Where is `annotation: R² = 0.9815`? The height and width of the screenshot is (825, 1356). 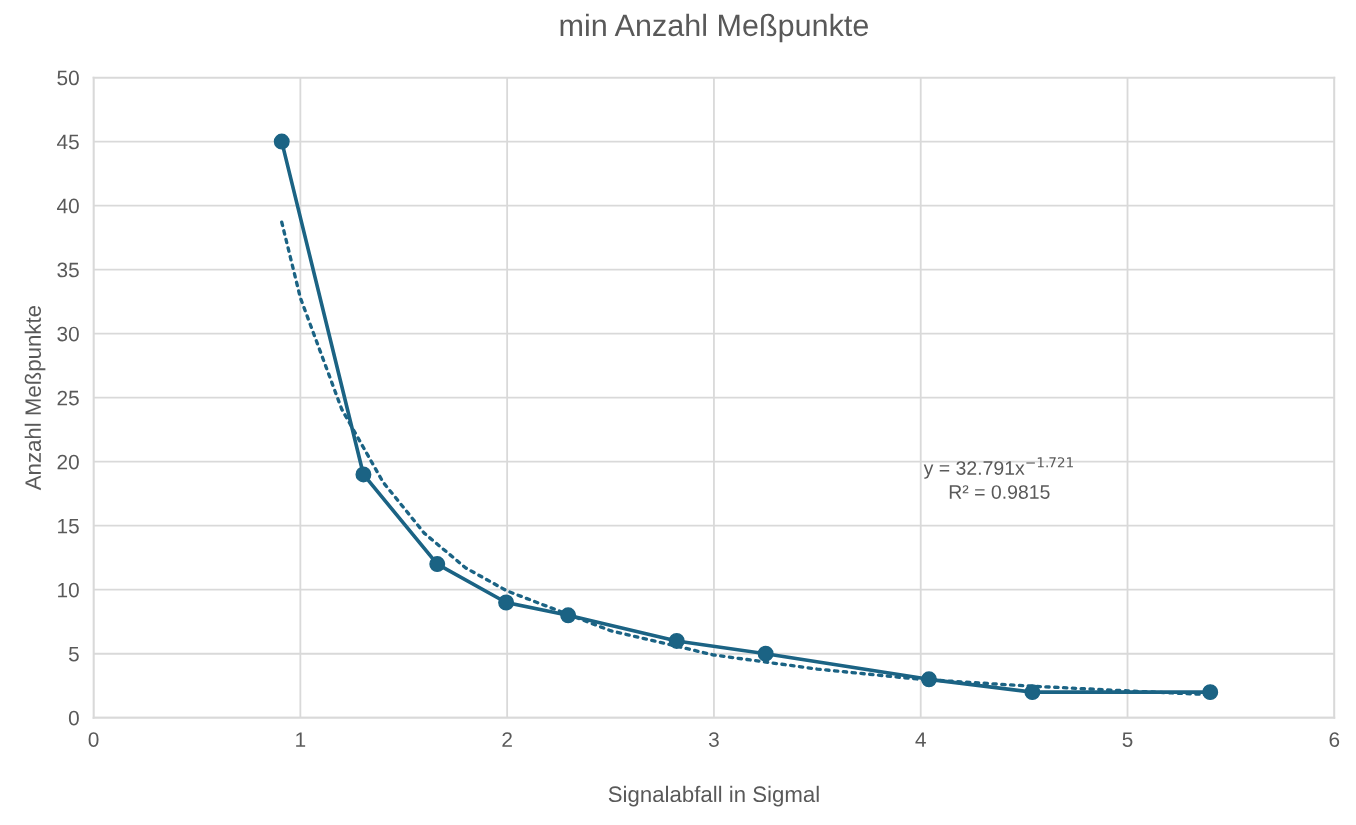
annotation: R² = 0.9815 is located at coordinates (999, 492).